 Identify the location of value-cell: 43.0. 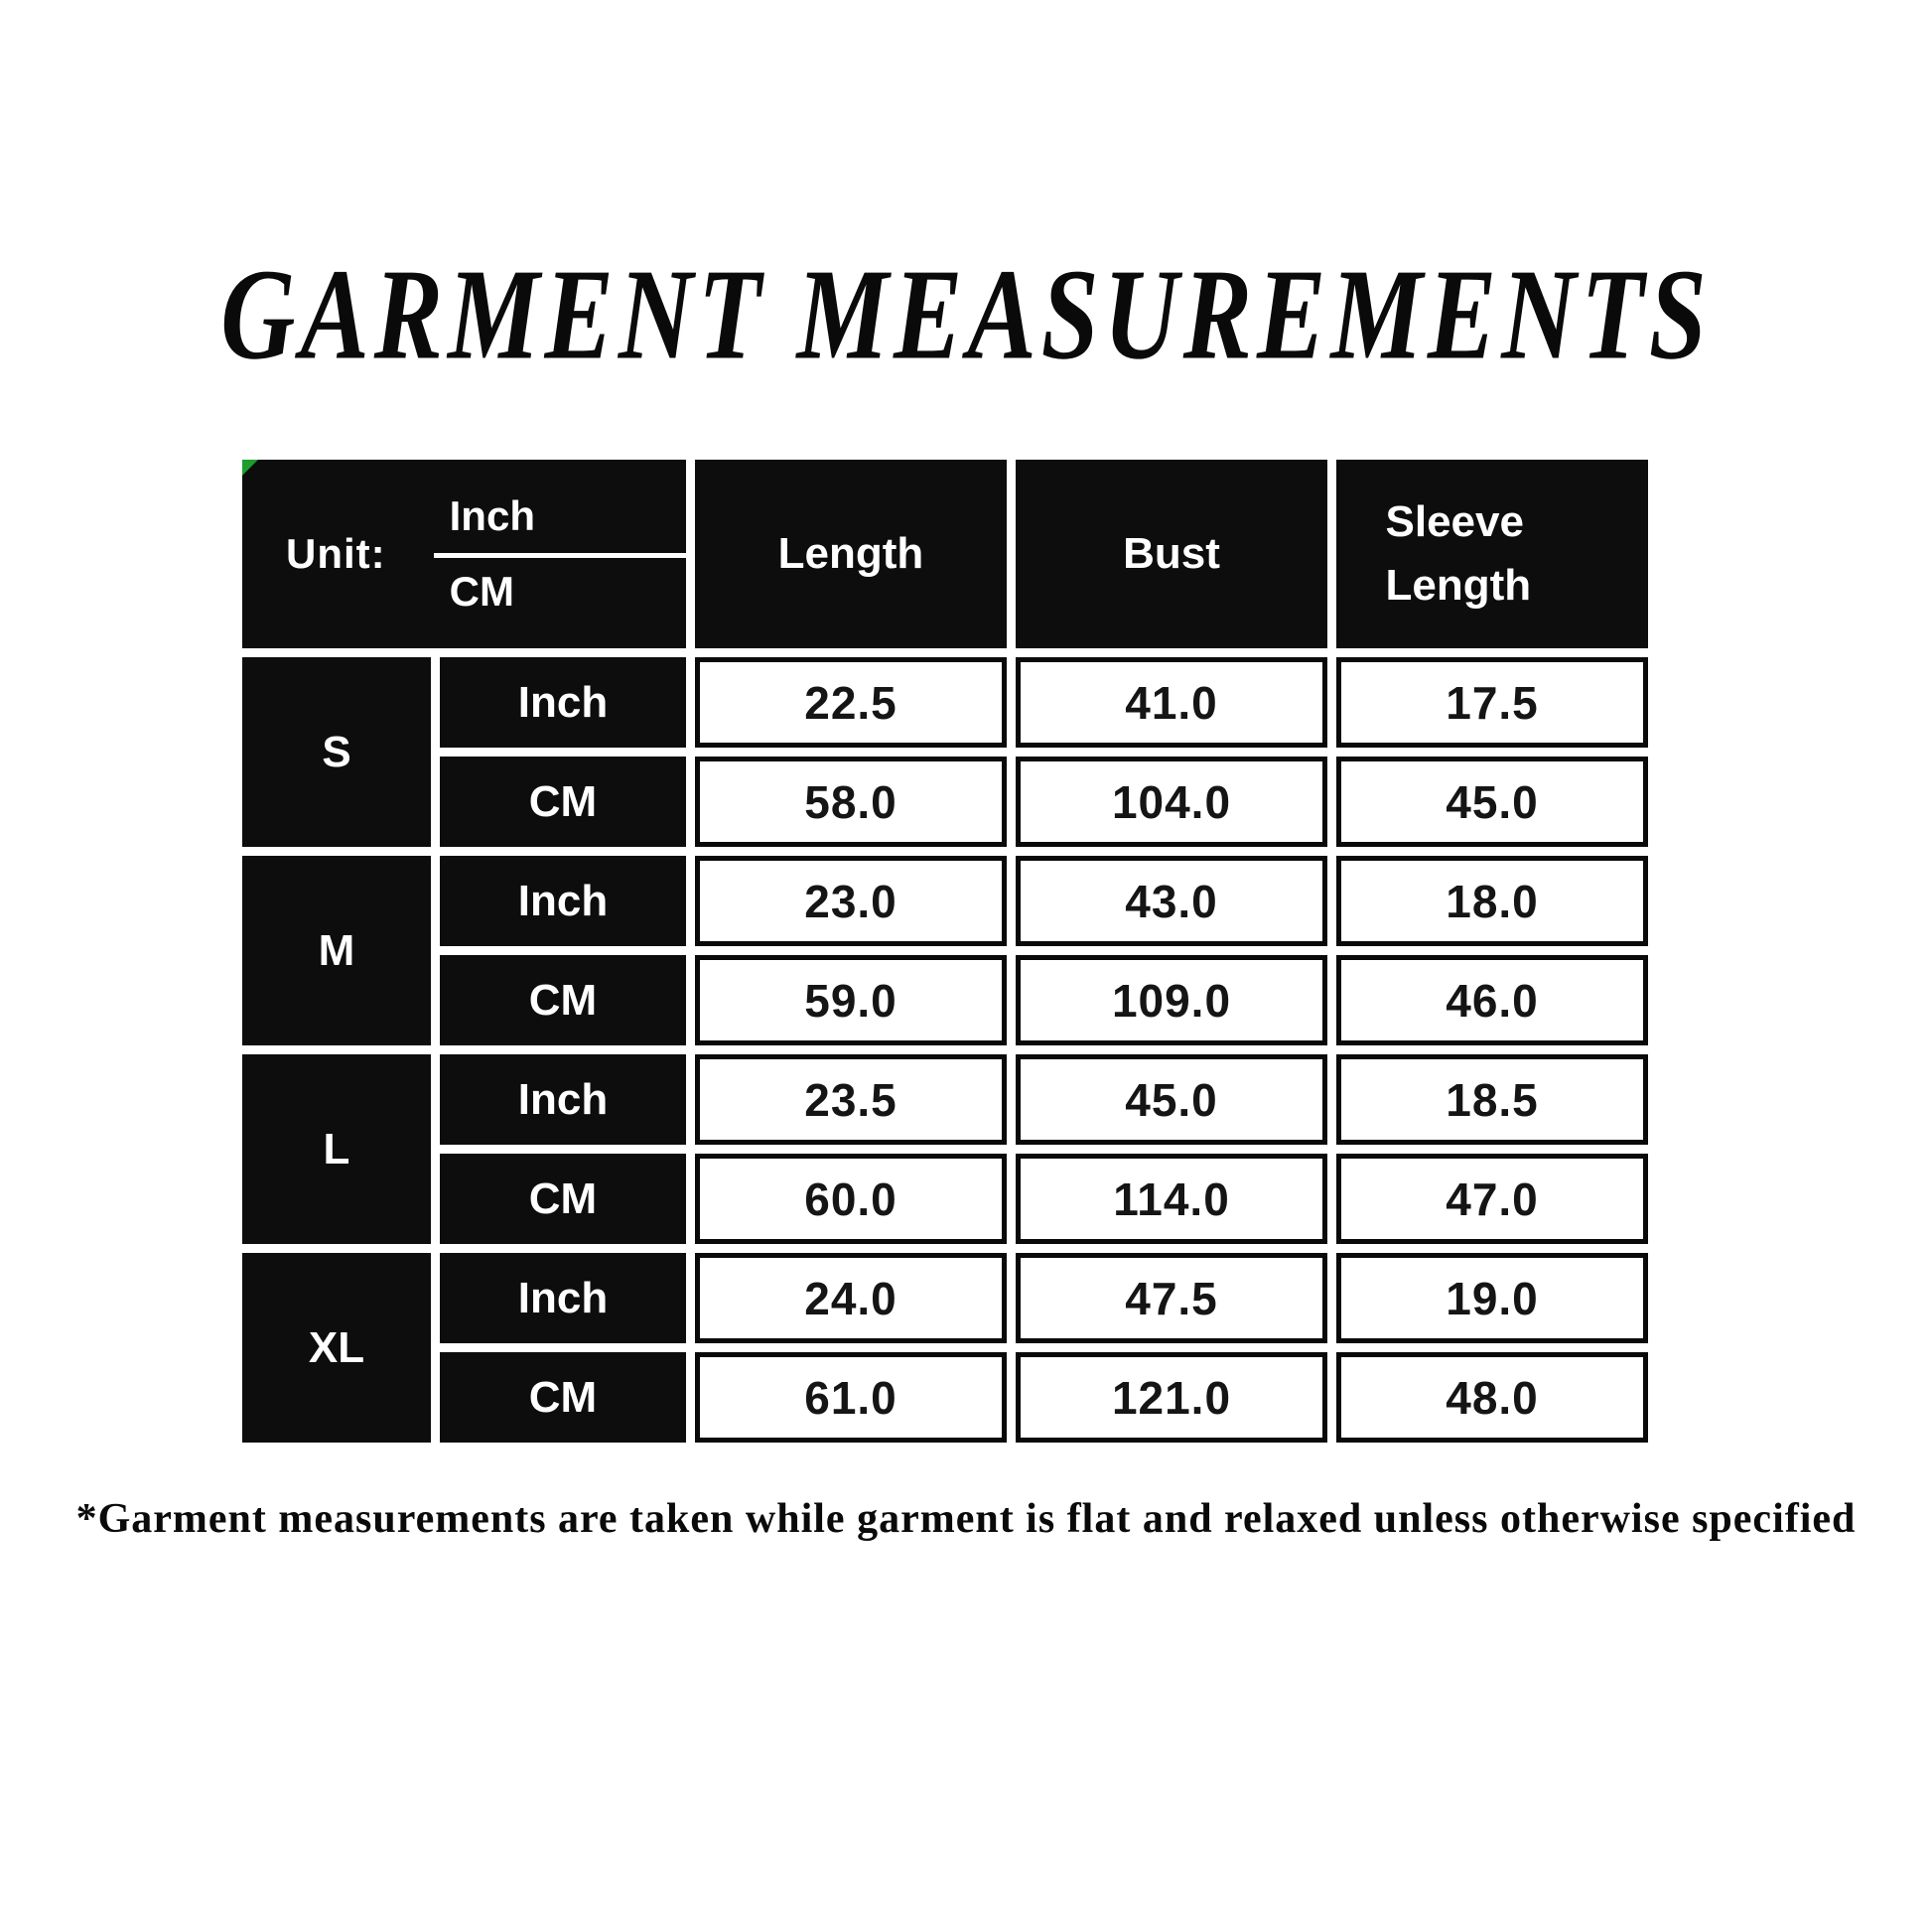
(1172, 901).